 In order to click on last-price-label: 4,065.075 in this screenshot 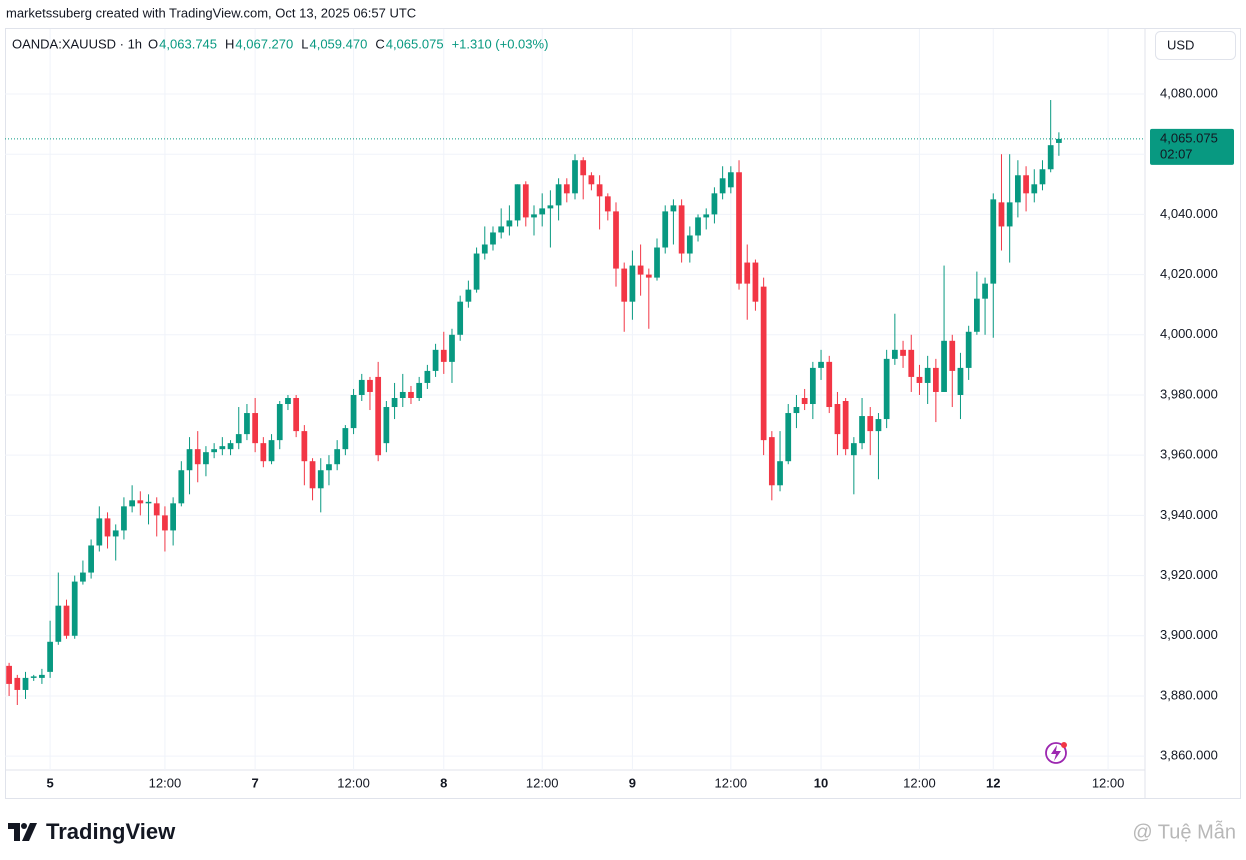, I will do `click(1189, 137)`.